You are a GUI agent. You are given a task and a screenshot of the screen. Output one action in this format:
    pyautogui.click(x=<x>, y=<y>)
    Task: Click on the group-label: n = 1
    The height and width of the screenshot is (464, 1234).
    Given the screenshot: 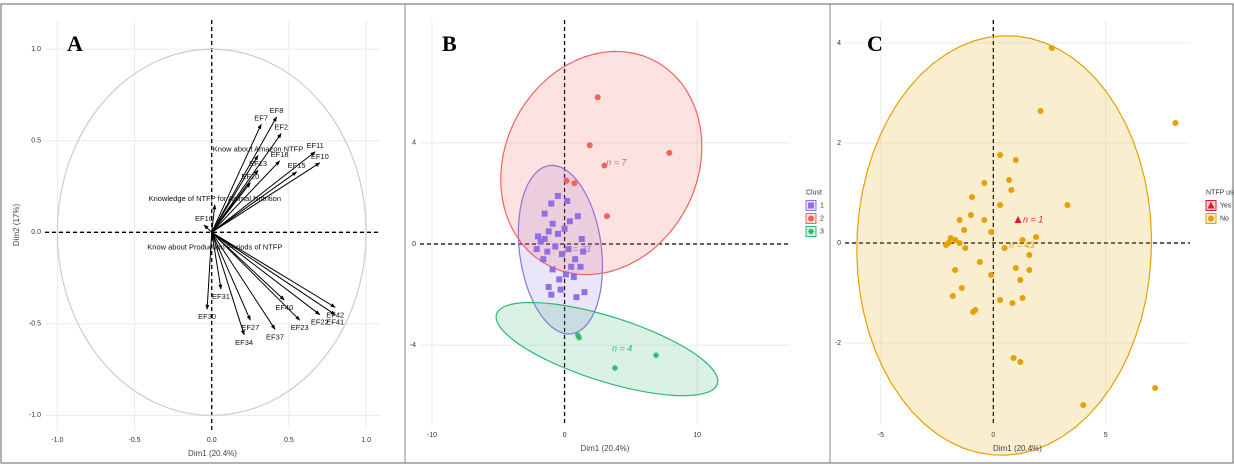 What is the action you would take?
    pyautogui.click(x=1033, y=219)
    